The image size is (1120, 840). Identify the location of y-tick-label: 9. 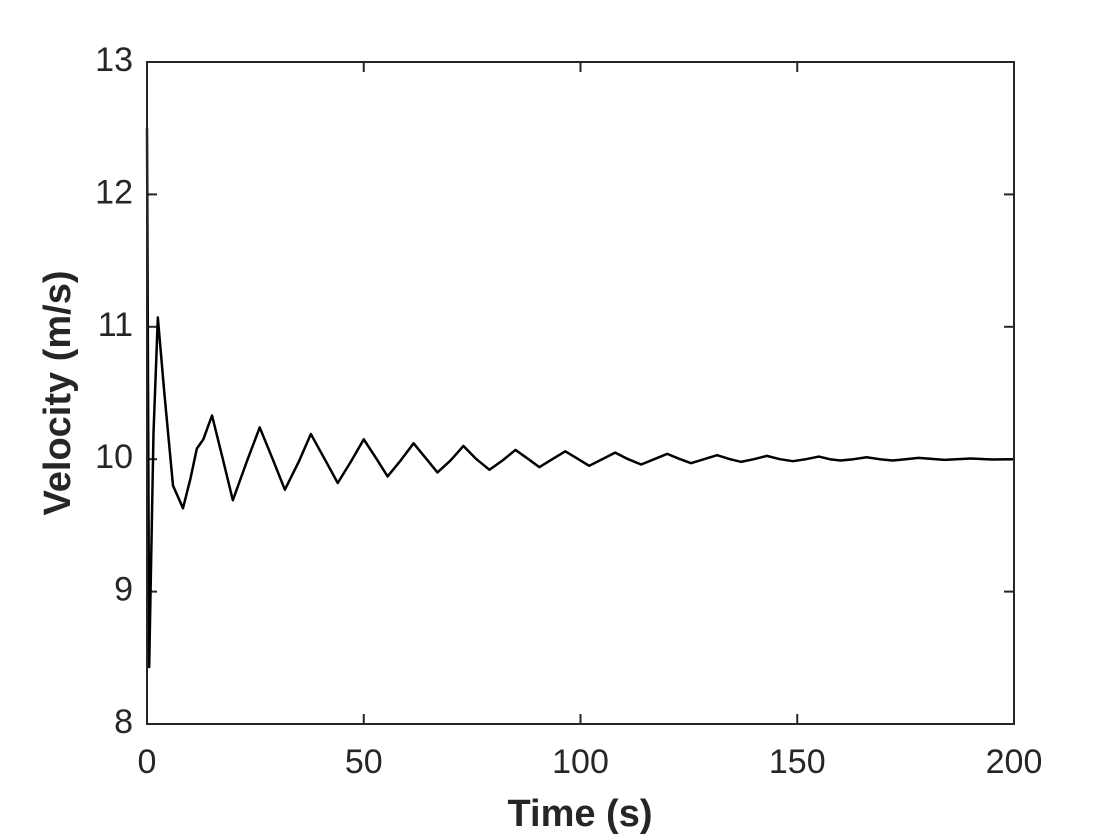
(123, 590).